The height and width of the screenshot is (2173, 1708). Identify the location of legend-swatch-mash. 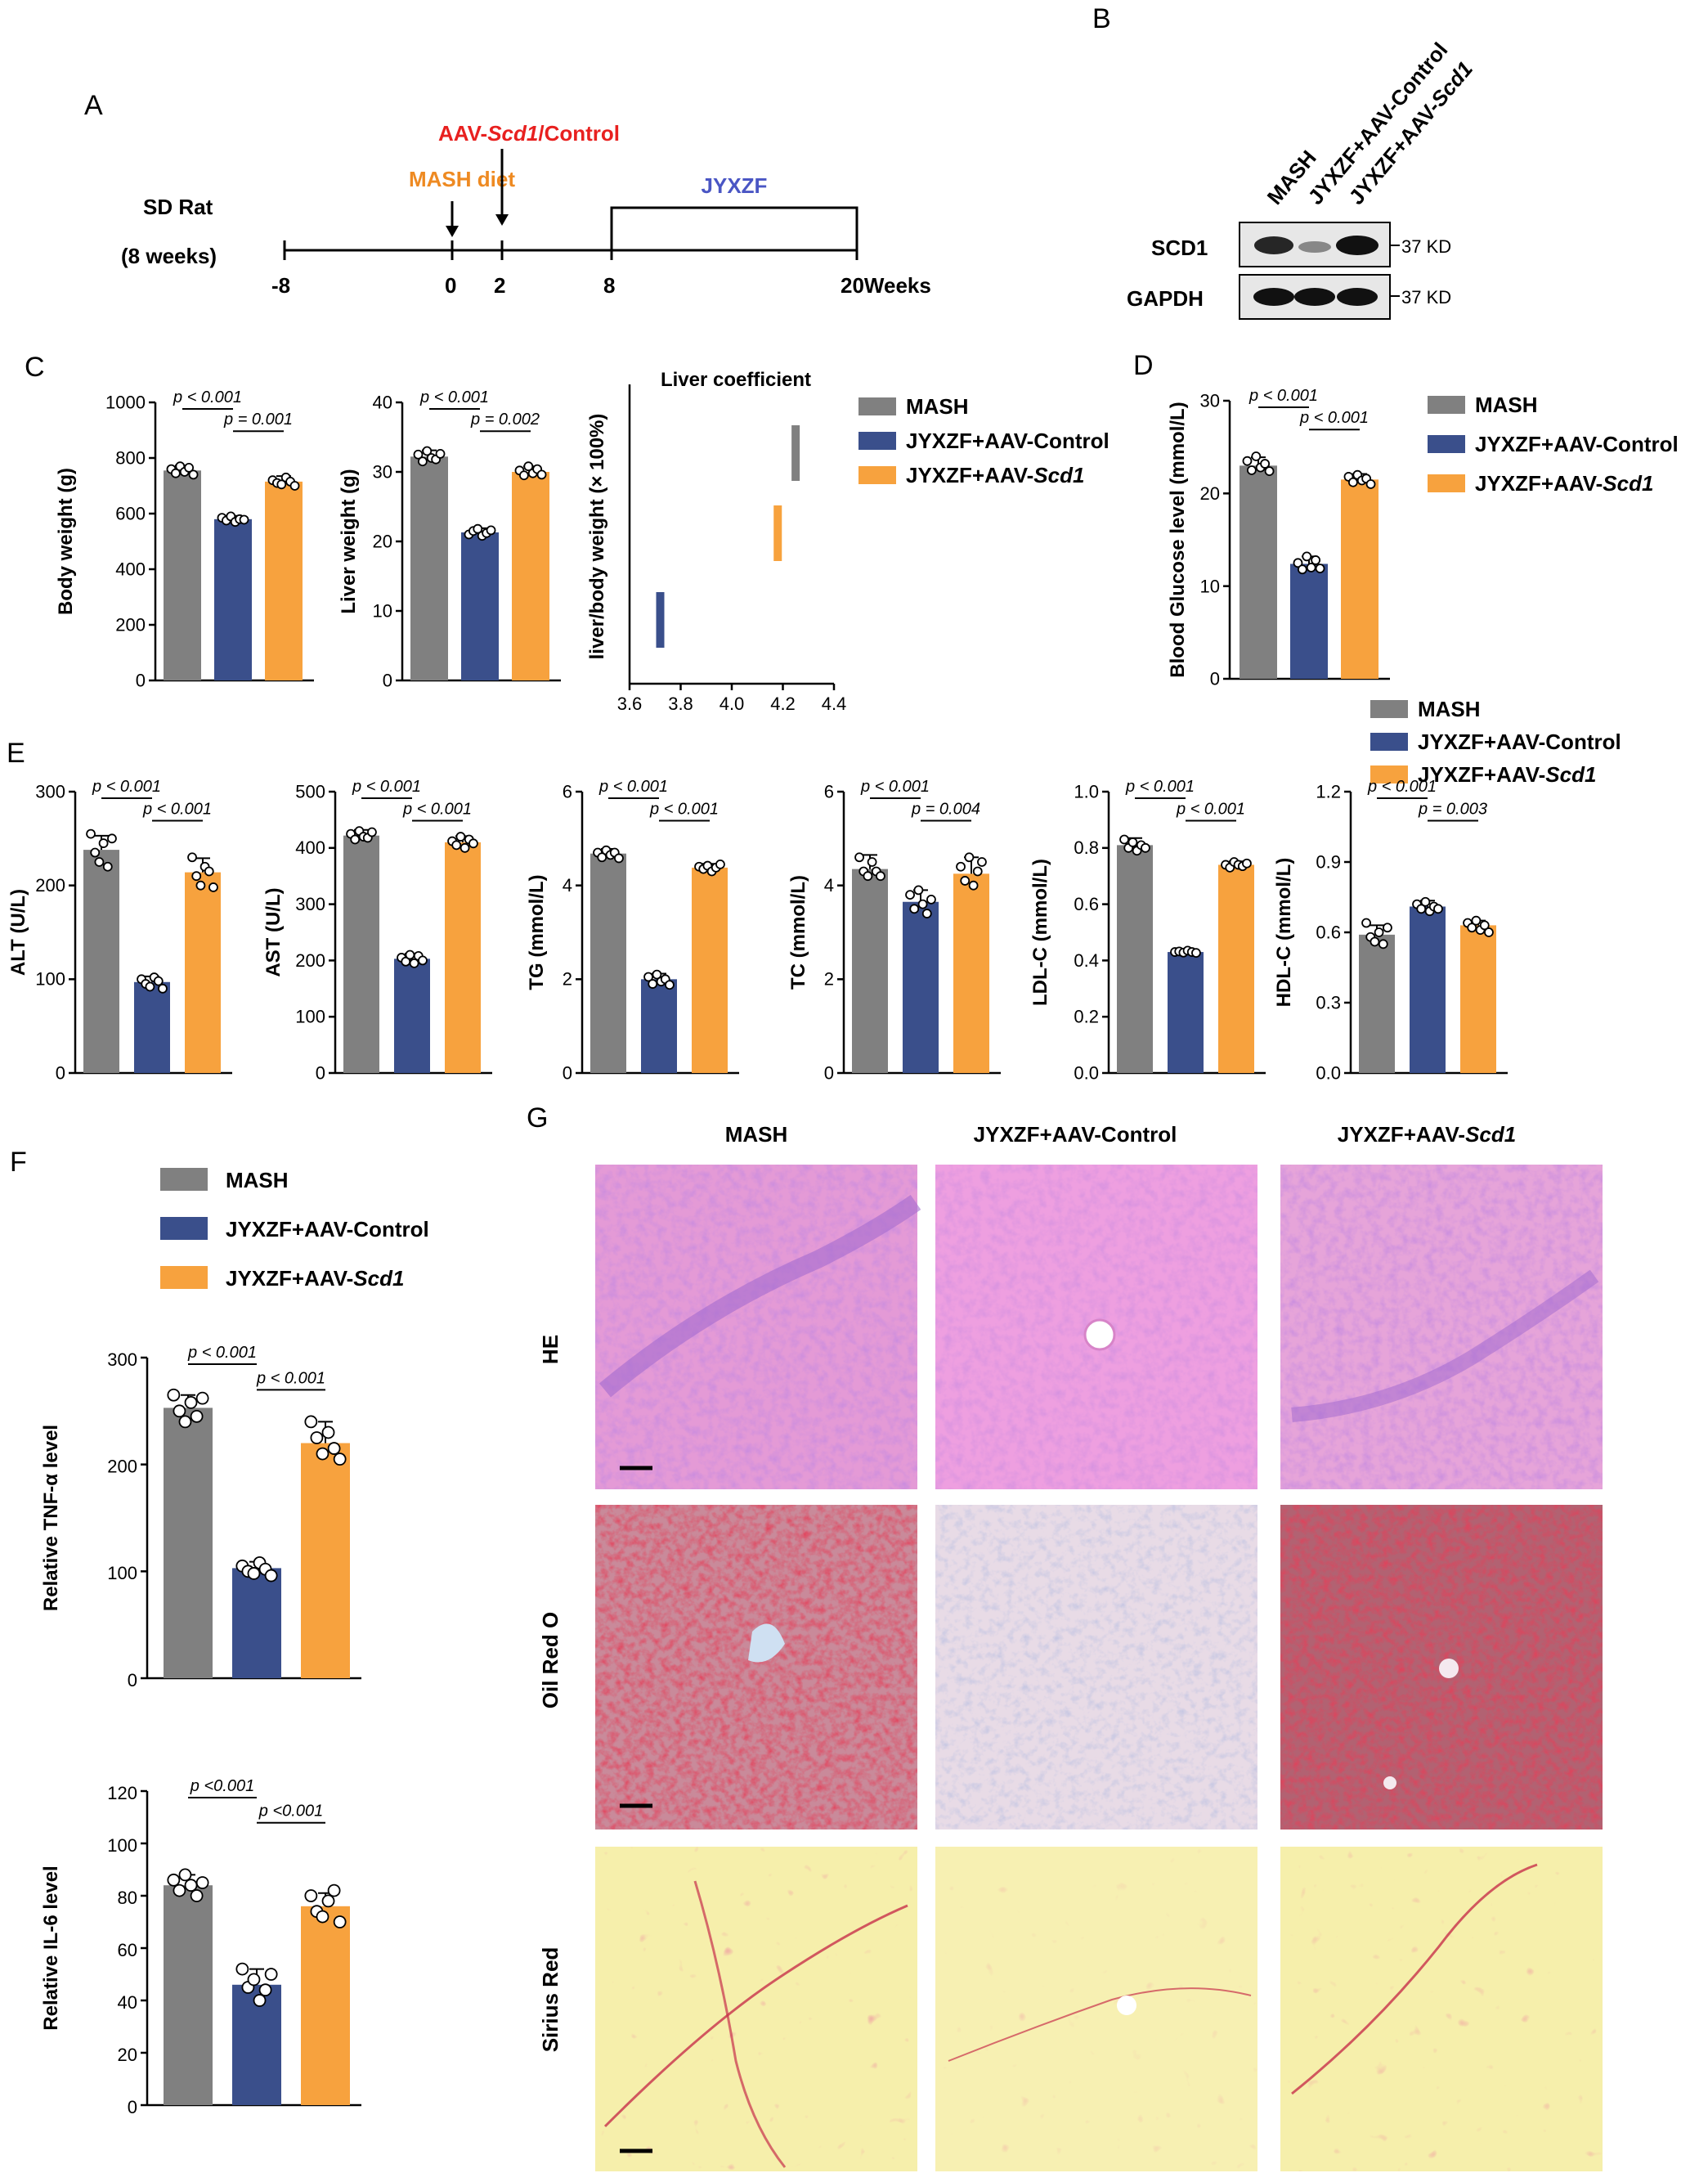
(184, 1179).